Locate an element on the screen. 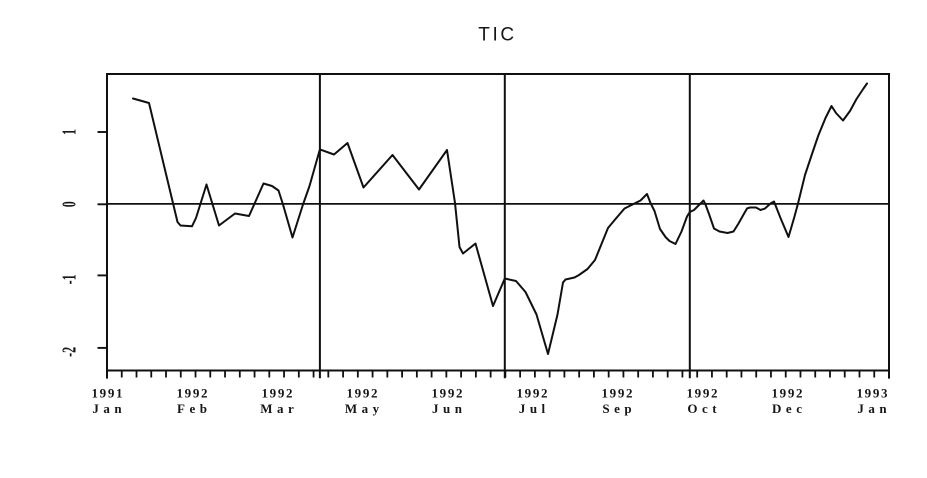 Image resolution: width=927 pixels, height=478 pixels. svg-text: Jul is located at coordinates (534, 408).